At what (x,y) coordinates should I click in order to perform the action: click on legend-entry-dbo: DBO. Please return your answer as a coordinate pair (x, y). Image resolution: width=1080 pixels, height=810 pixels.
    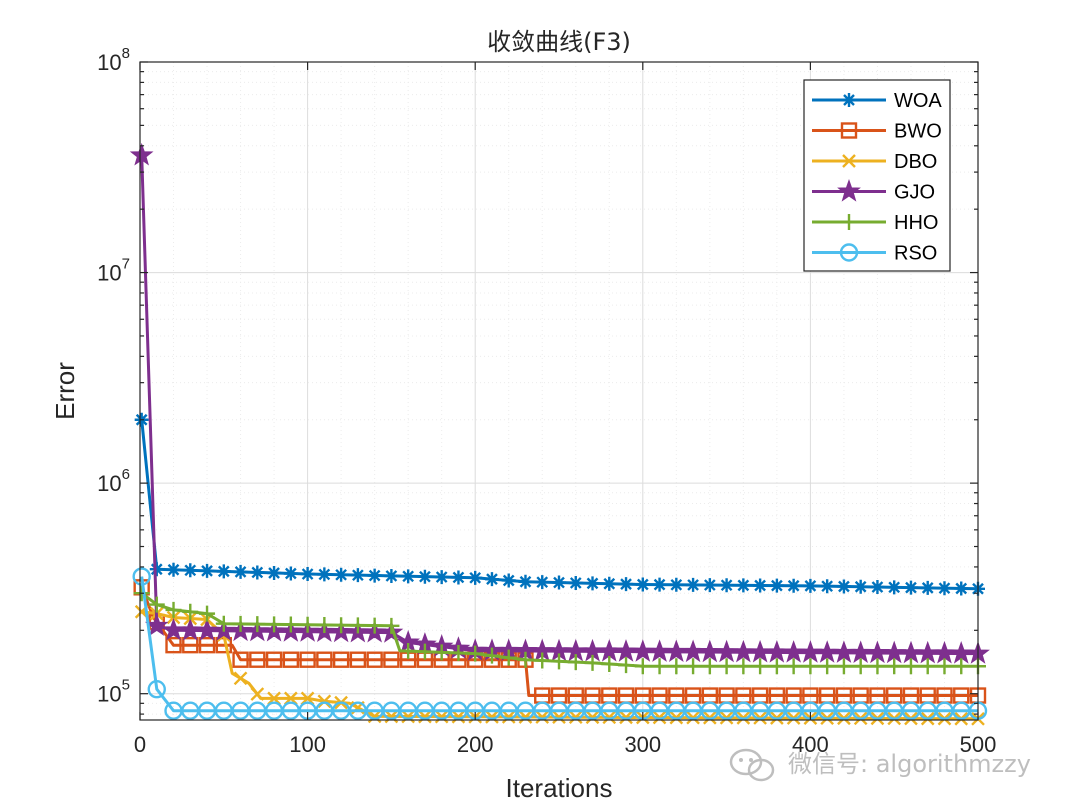
    Looking at the image, I should click on (874, 162).